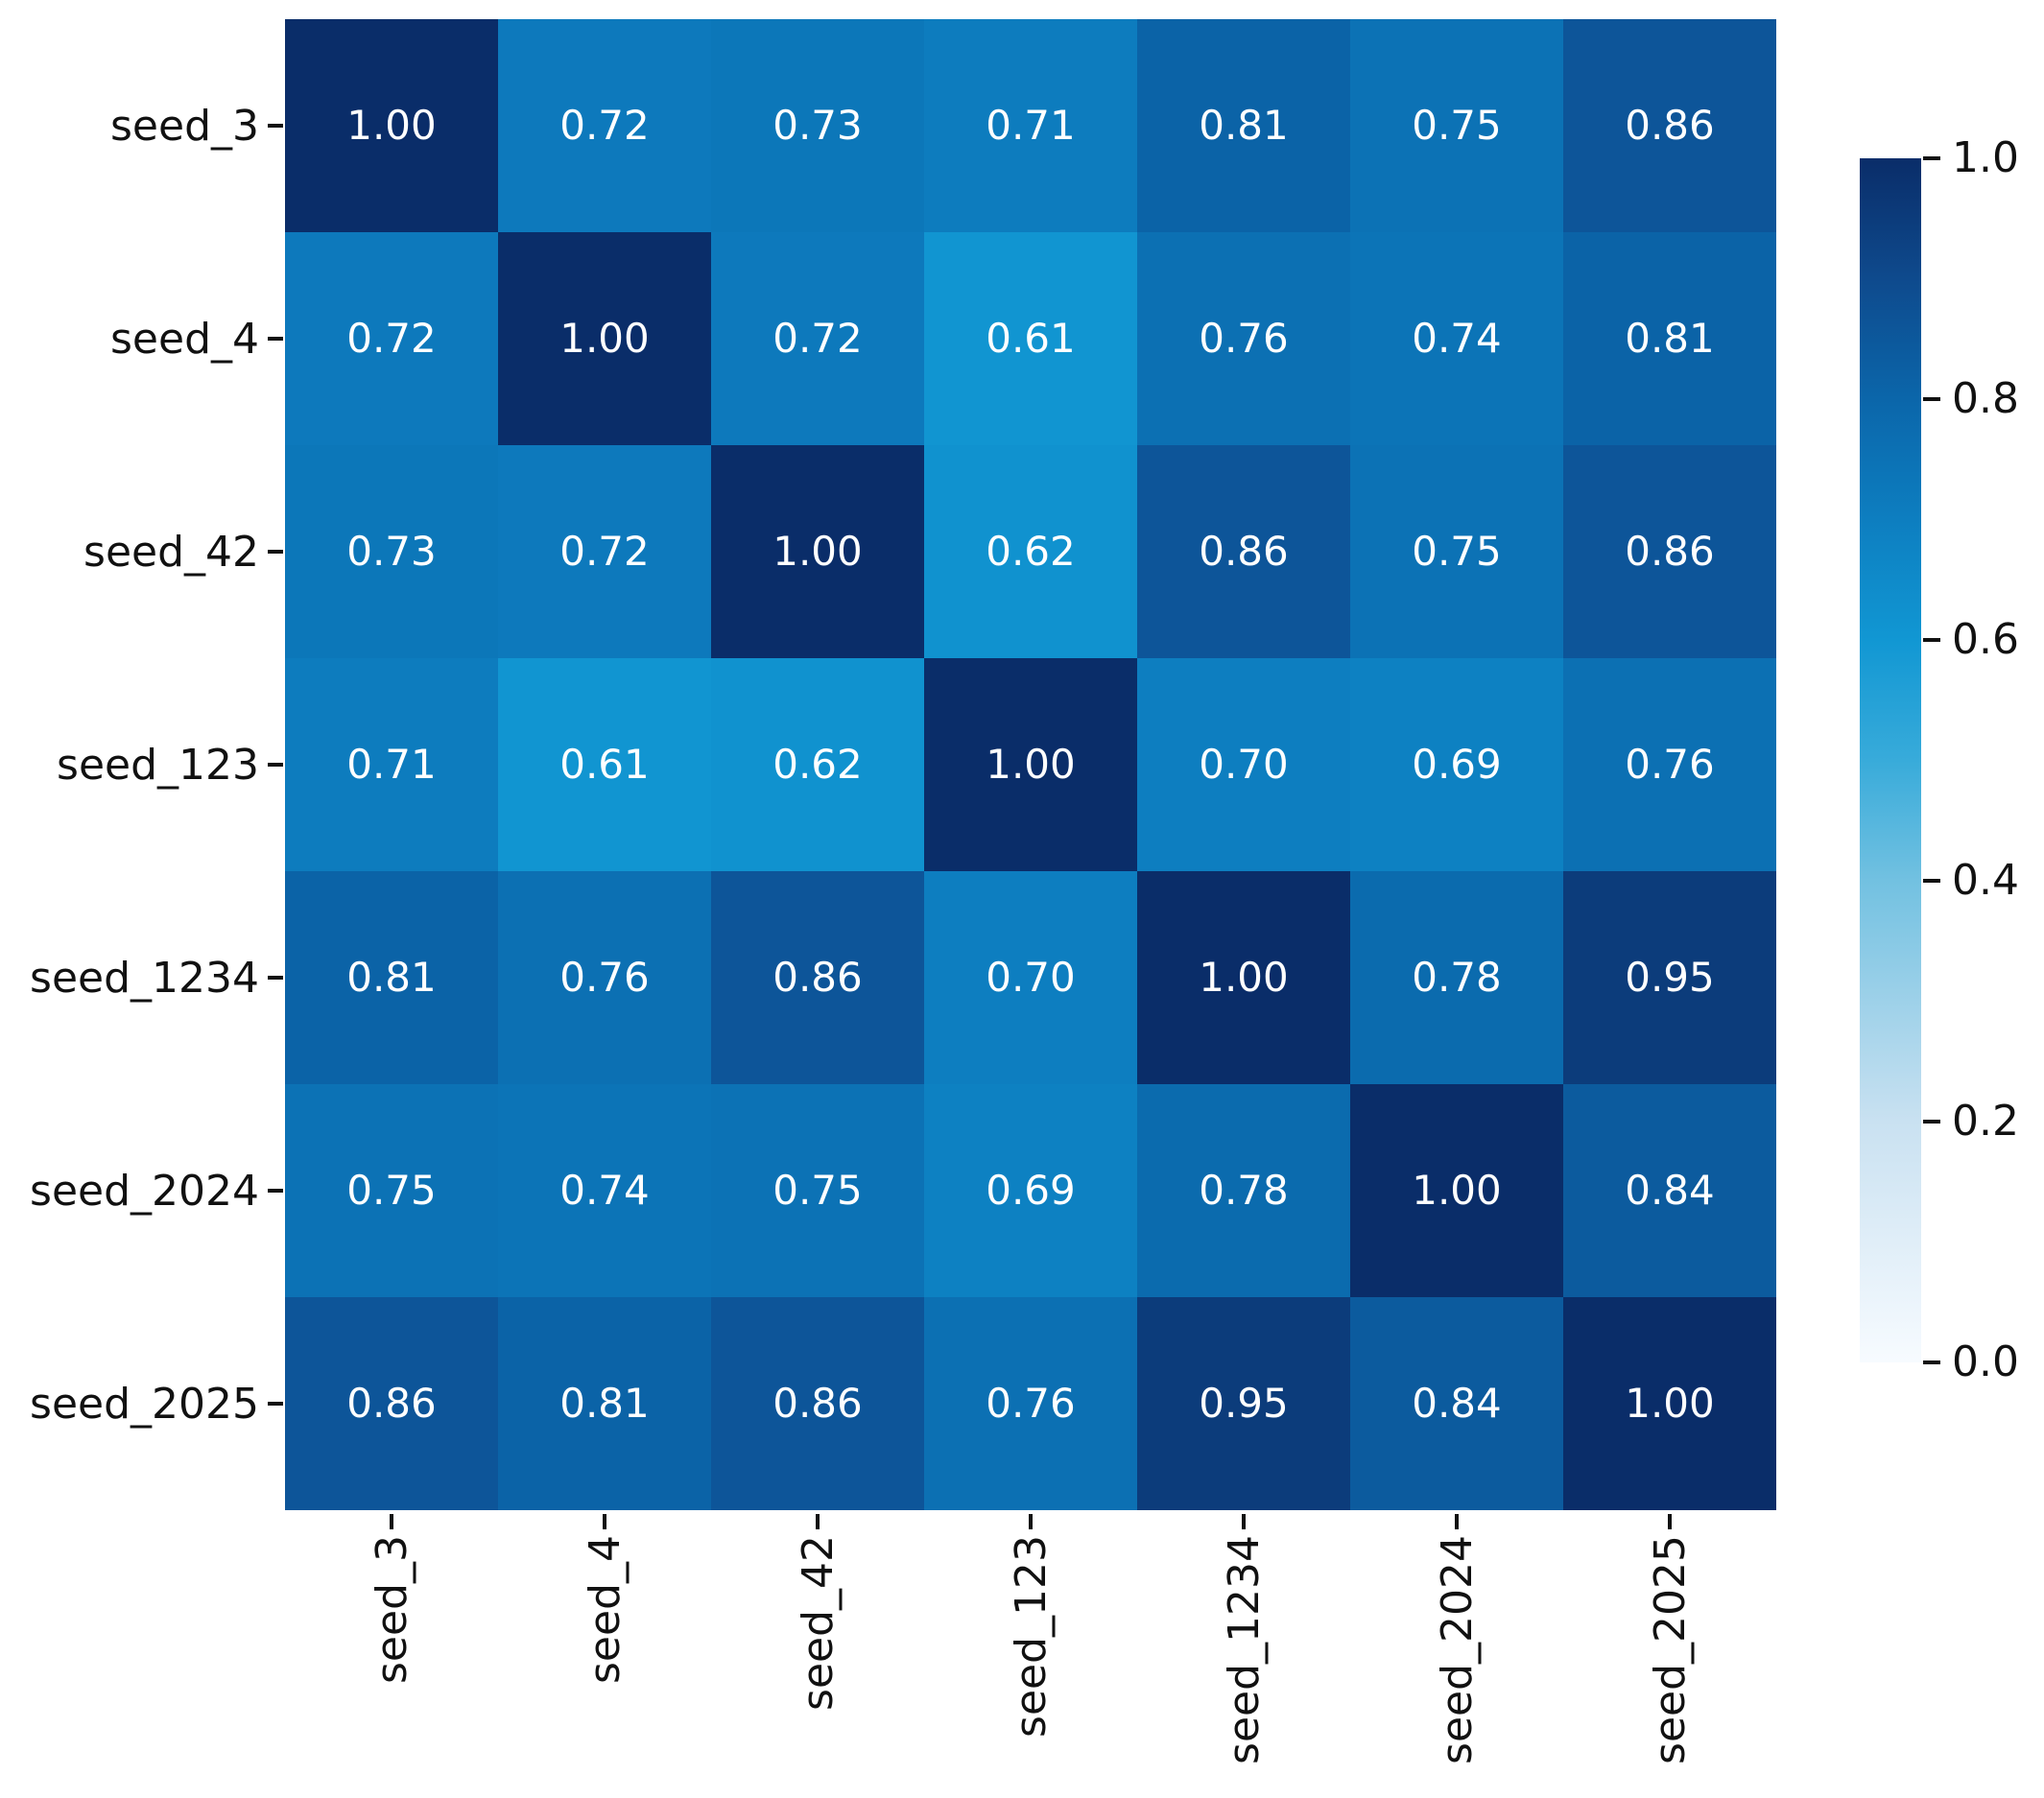 The height and width of the screenshot is (1798, 2044). I want to click on colorbar-tick-label: 0.0, so click(1985, 1361).